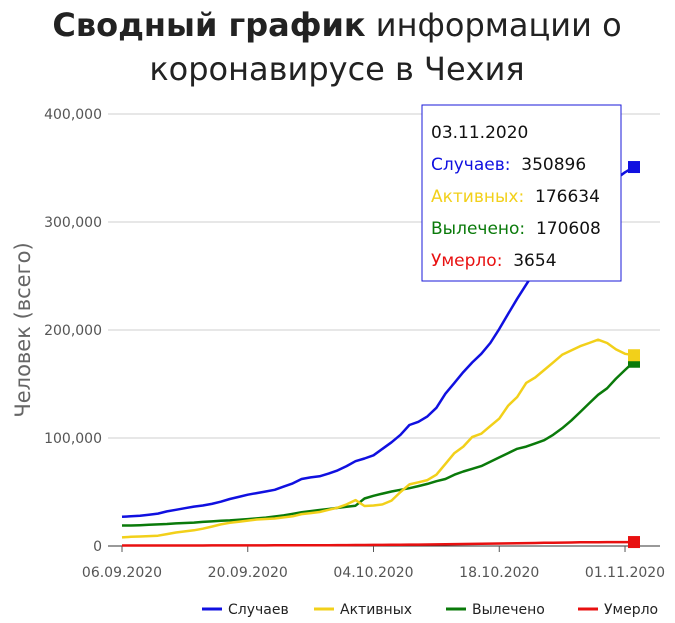  Describe the element at coordinates (478, 229) in the screenshot. I see `tooltip-row-label: Вылечено:` at that location.